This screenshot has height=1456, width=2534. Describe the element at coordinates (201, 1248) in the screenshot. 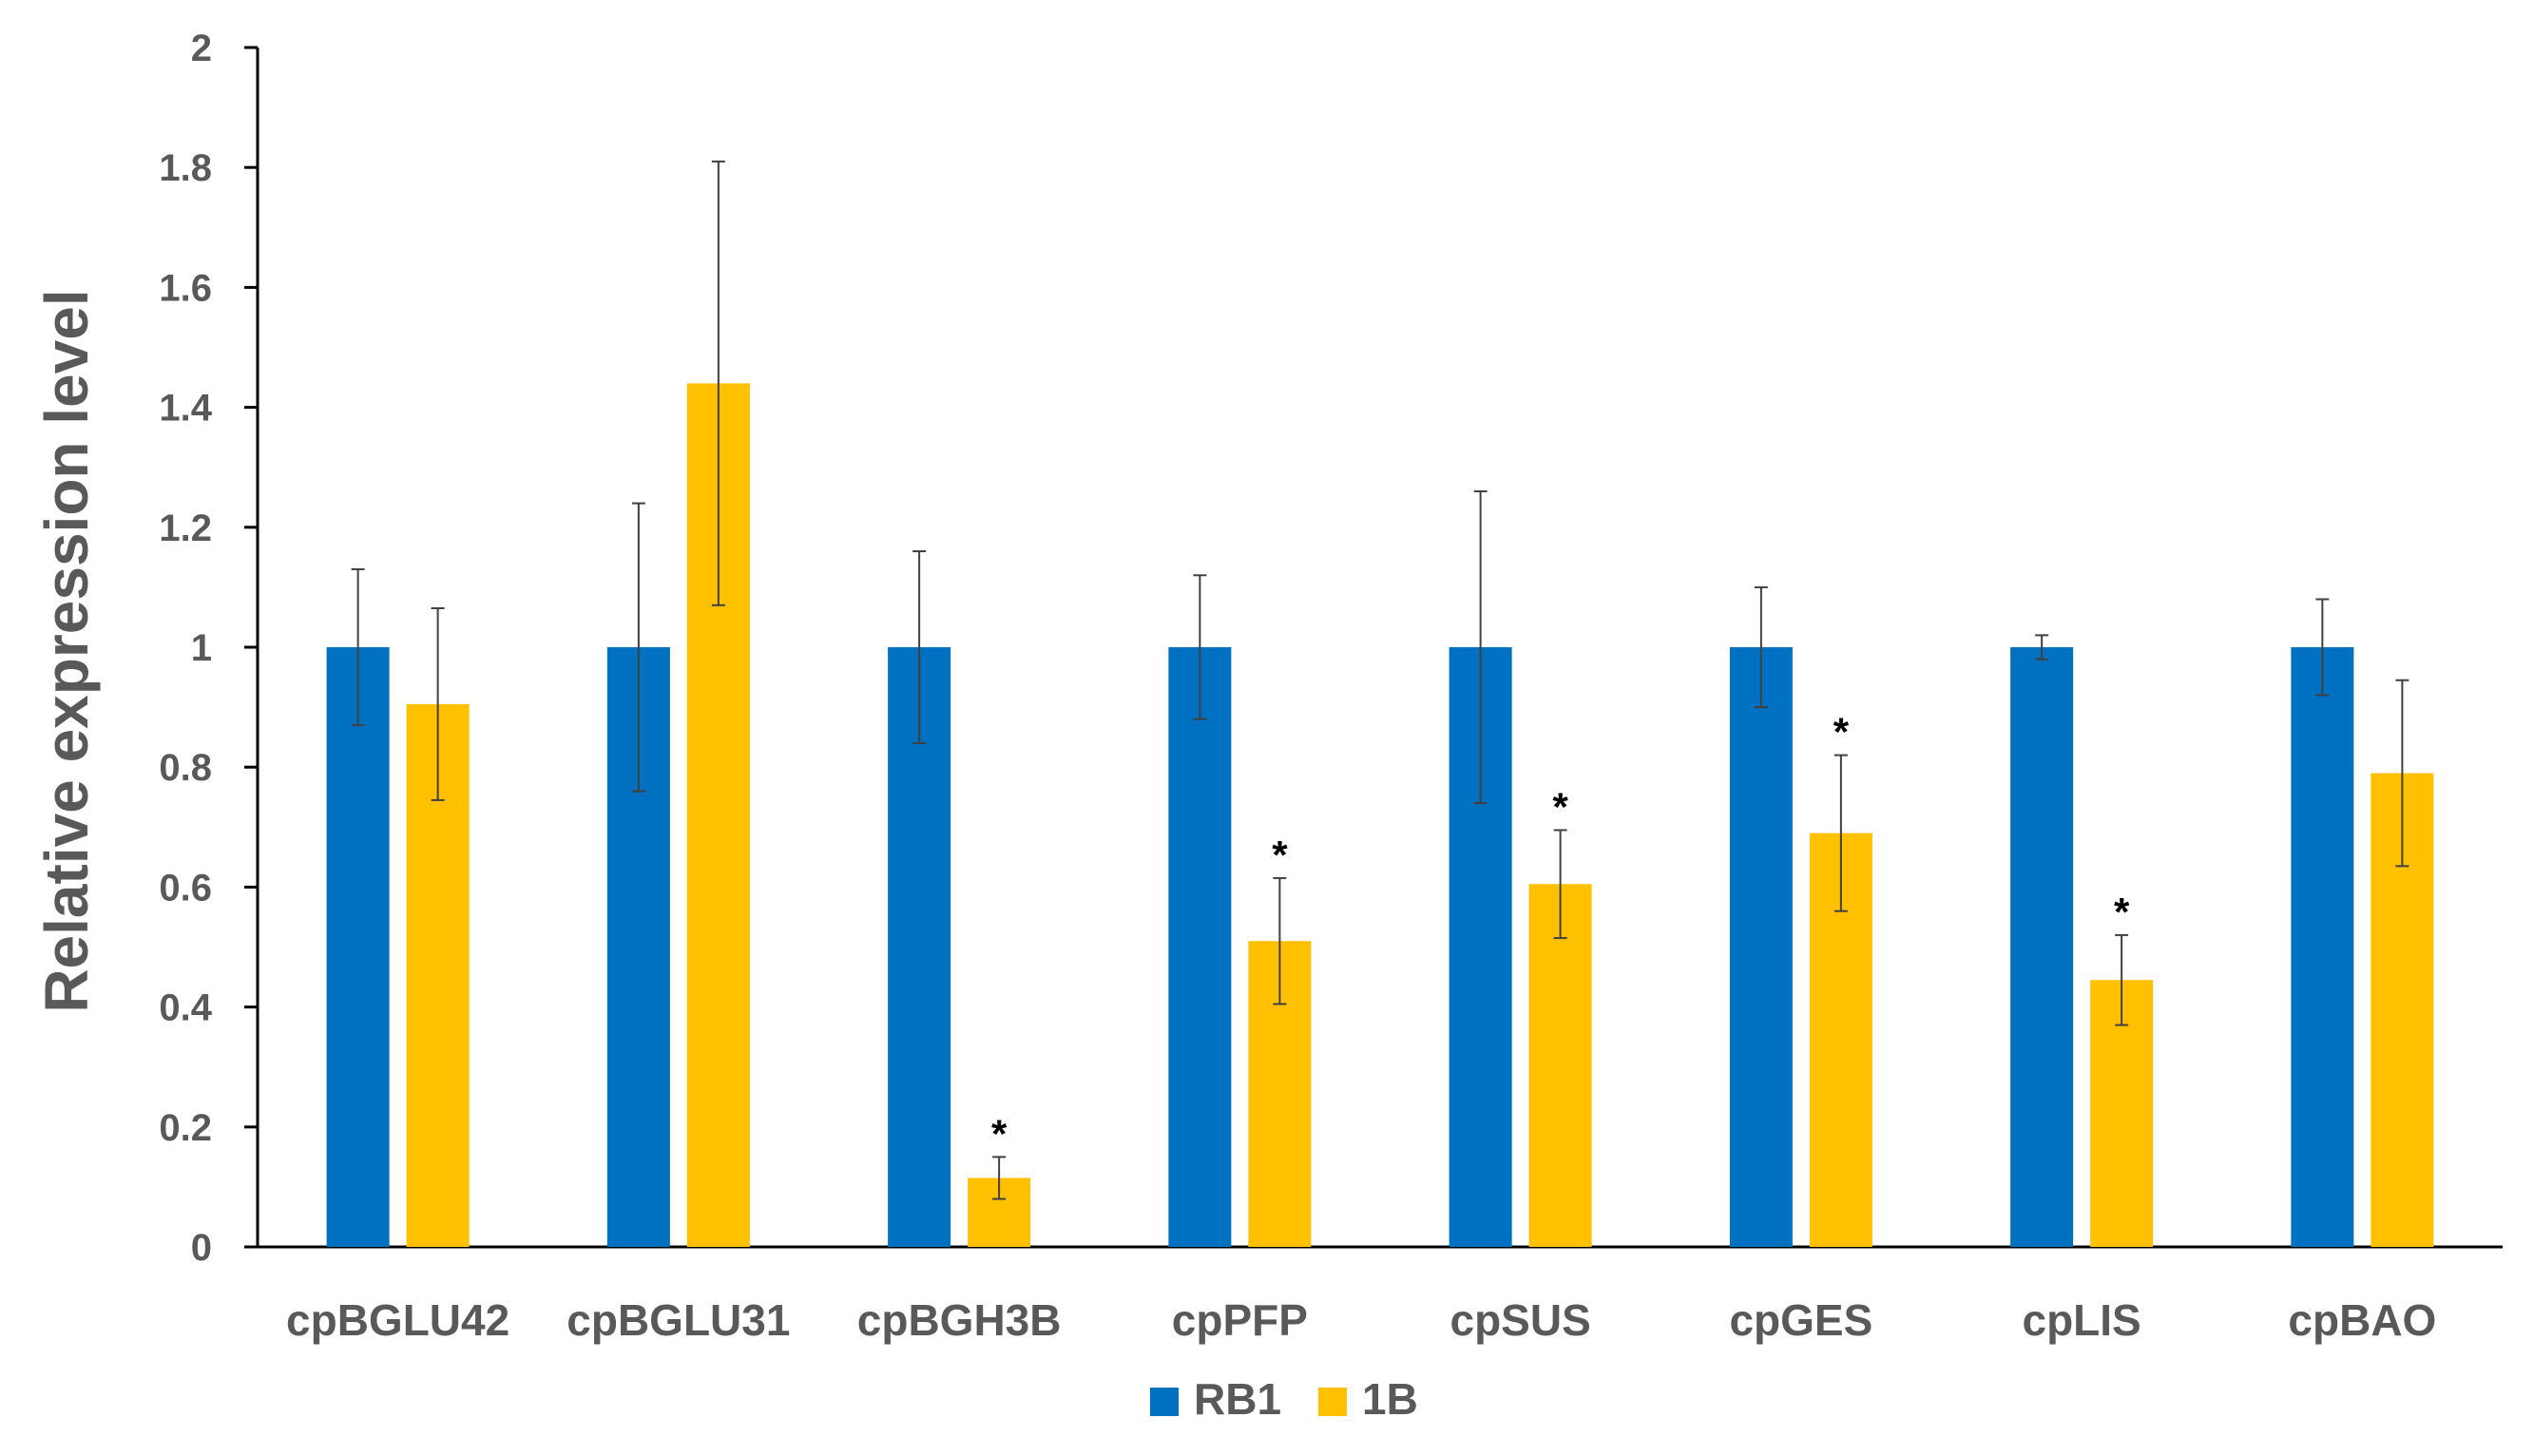

I see `y-tick-label: 0` at that location.